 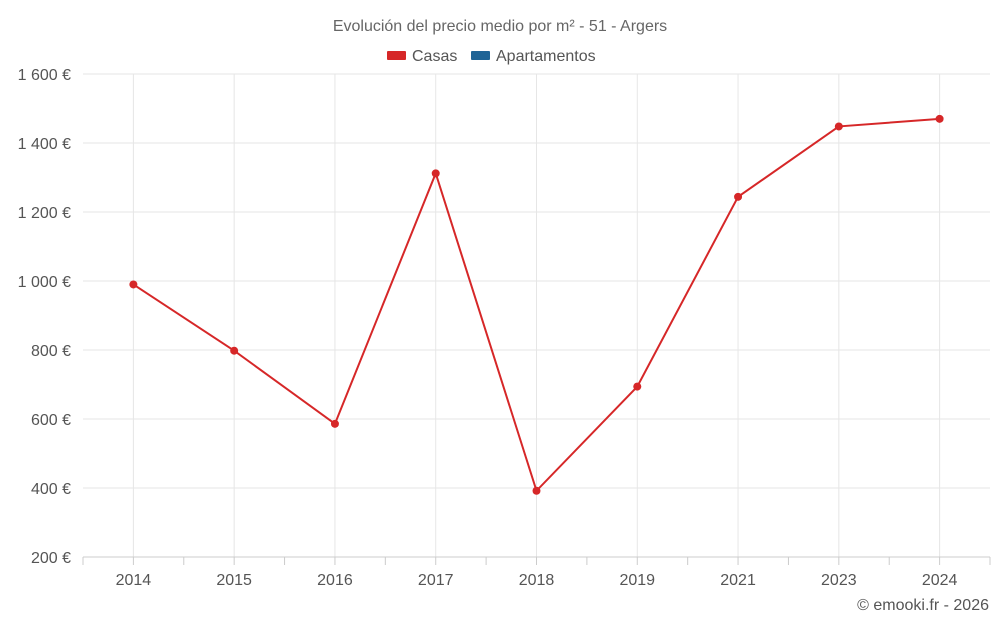 What do you see at coordinates (637, 386) in the screenshot?
I see `data-point-casas-2019` at bounding box center [637, 386].